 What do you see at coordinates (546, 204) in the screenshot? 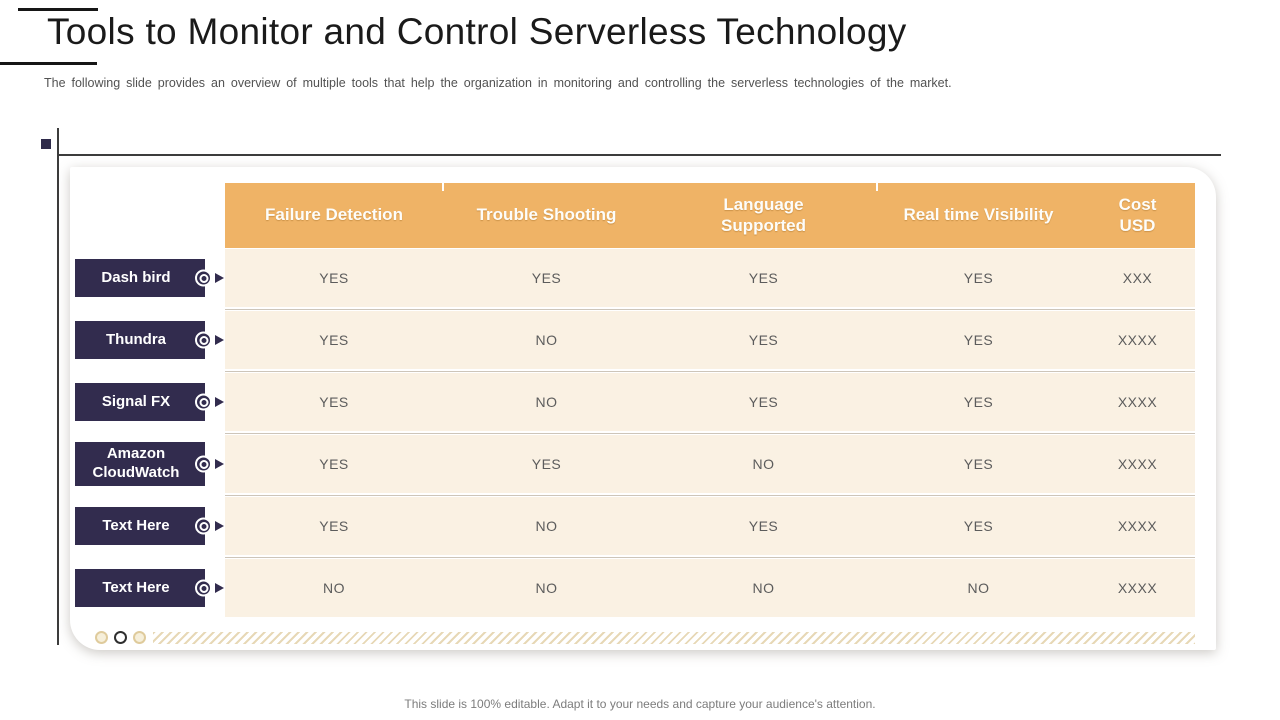
I see `column-header-trouble-shooting: Trouble Shooting` at bounding box center [546, 204].